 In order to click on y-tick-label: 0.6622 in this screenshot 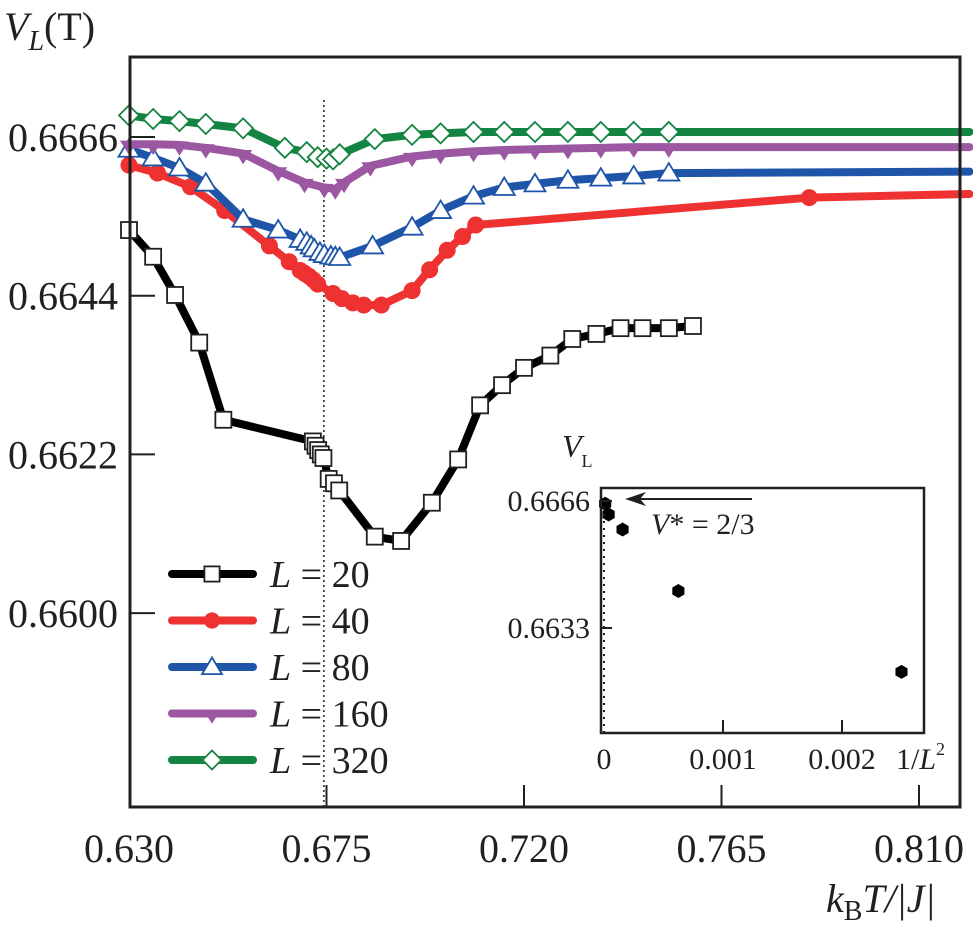, I will do `click(63, 454)`.